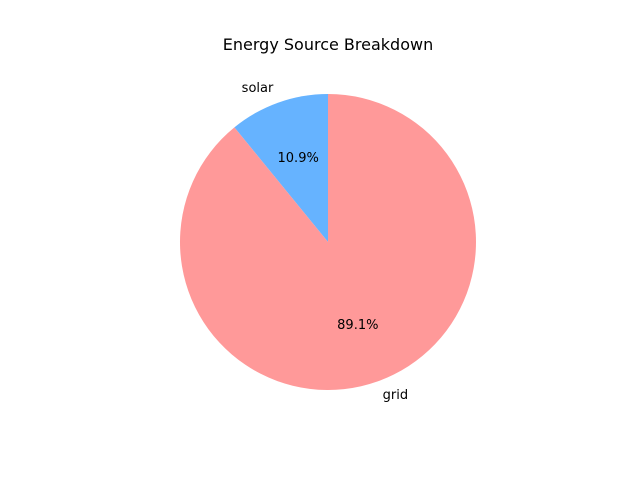 Image resolution: width=640 pixels, height=480 pixels. What do you see at coordinates (298, 158) in the screenshot?
I see `slice-pct-solar: 10.9%` at bounding box center [298, 158].